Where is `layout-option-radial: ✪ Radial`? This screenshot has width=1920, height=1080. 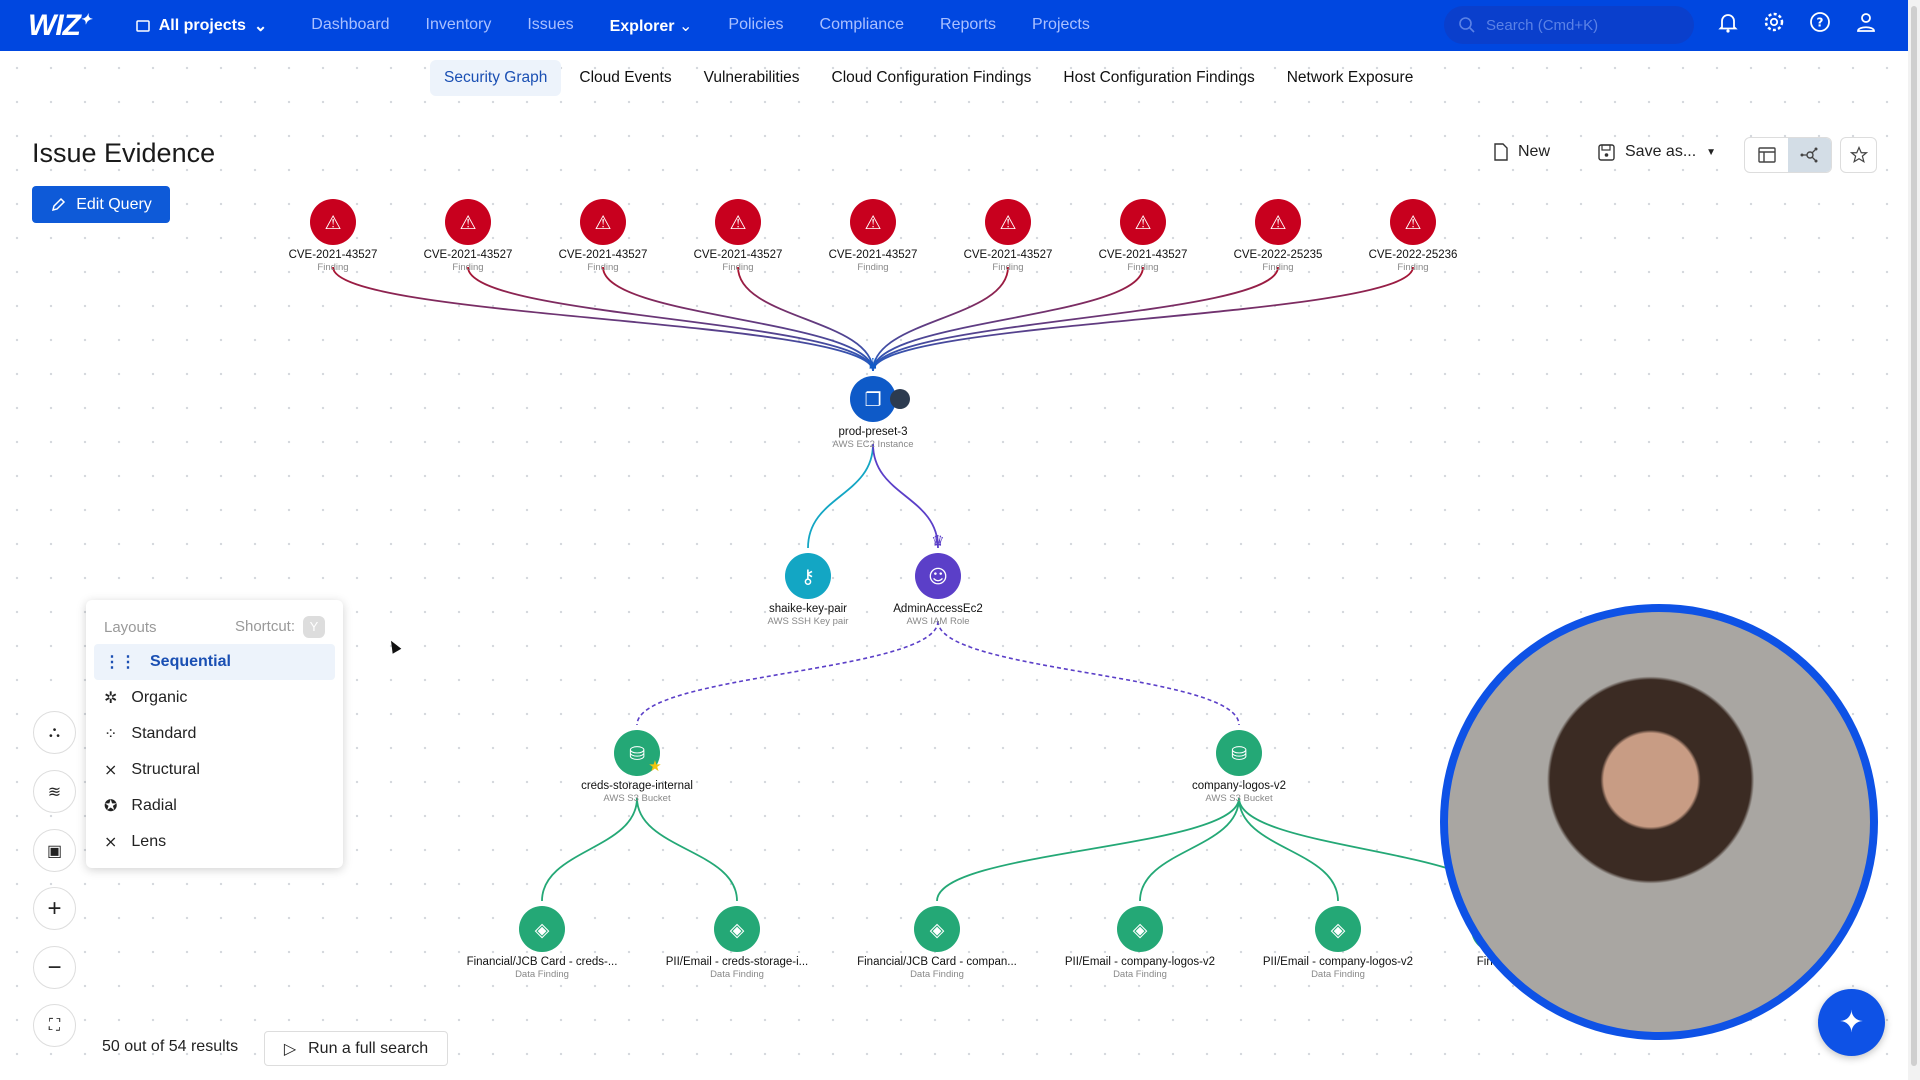 layout-option-radial: ✪ Radial is located at coordinates (214, 806).